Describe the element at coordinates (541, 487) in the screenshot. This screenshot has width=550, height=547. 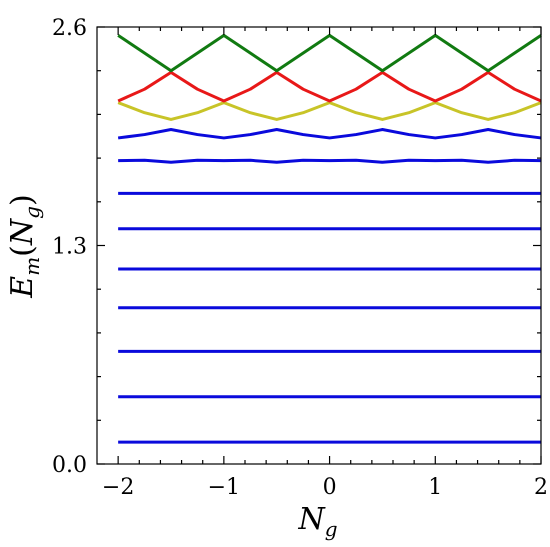
I see `x-tick-label: 2` at that location.